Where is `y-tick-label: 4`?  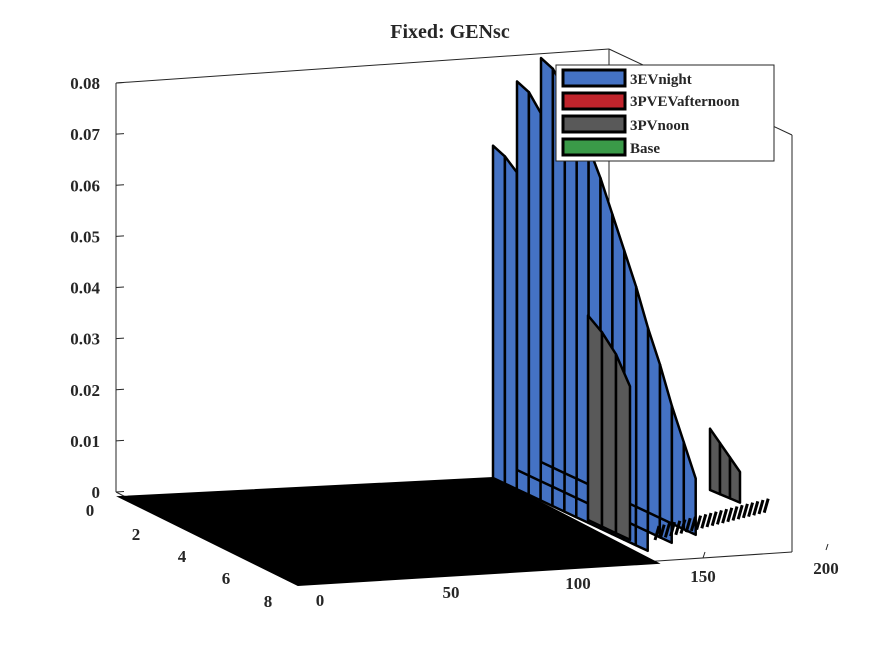
y-tick-label: 4 is located at coordinates (182, 556).